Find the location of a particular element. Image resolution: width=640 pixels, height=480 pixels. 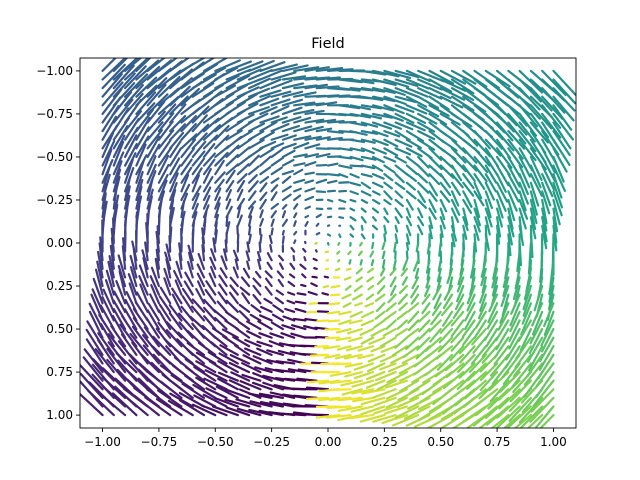

x-tick-label: 0.75 is located at coordinates (497, 442).